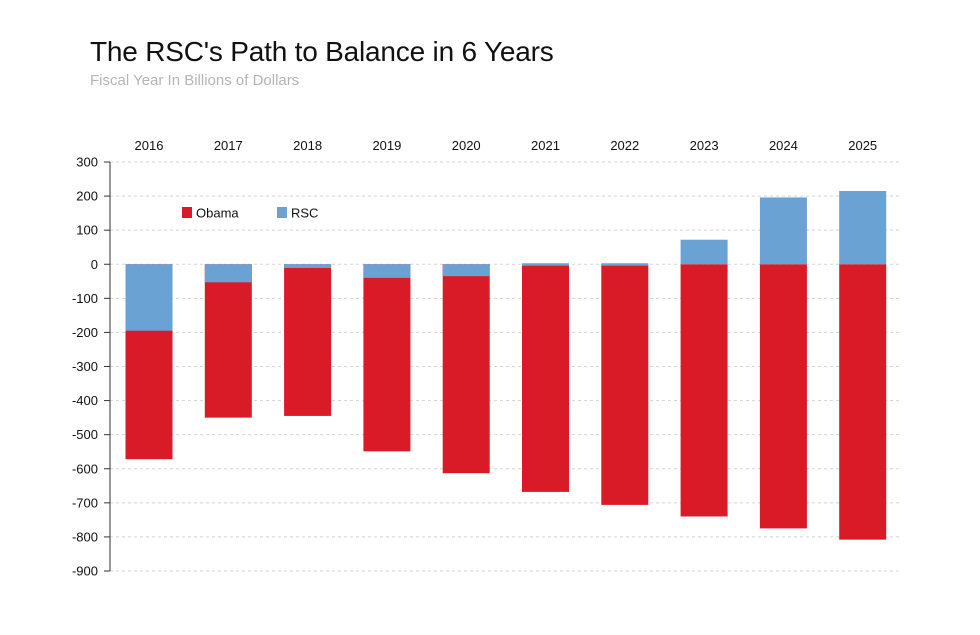  What do you see at coordinates (85, 434) in the screenshot?
I see `y-tick-label: -500` at bounding box center [85, 434].